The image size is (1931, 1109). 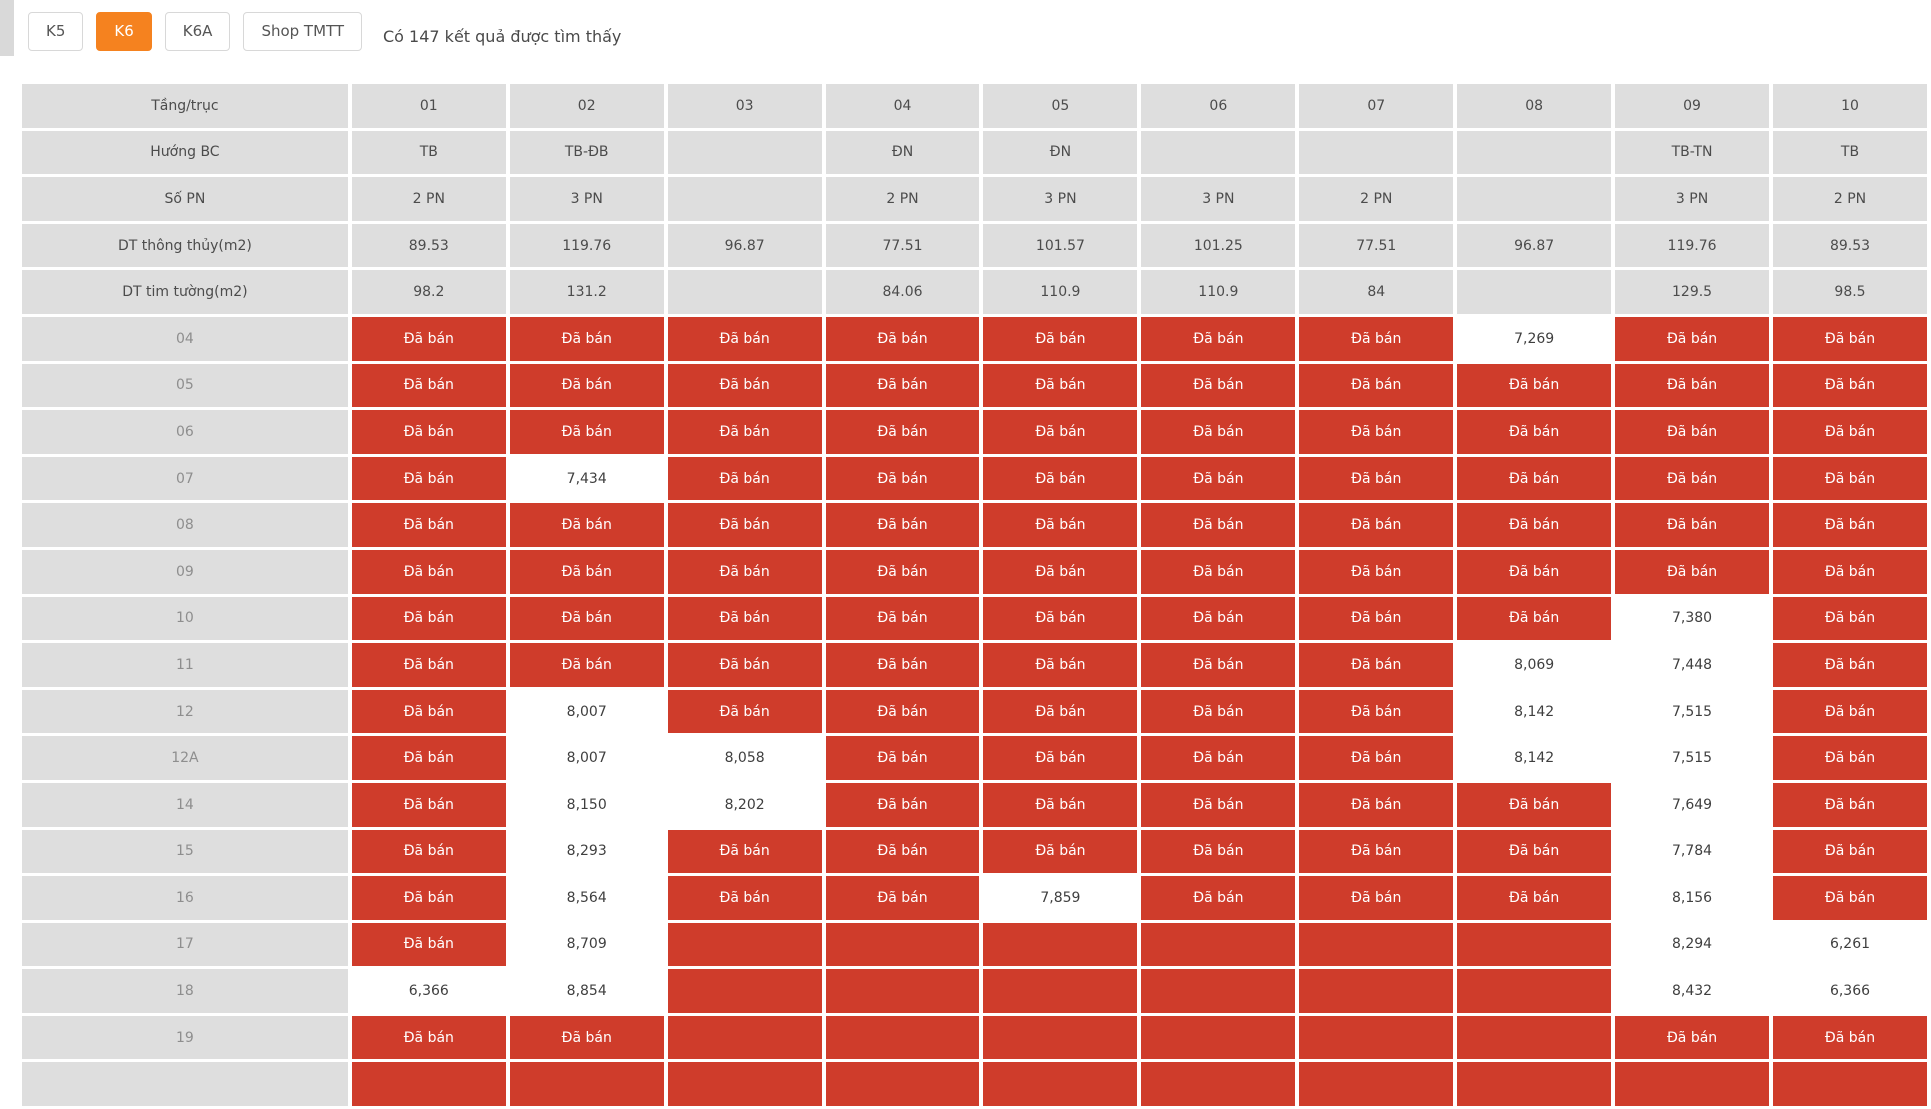 What do you see at coordinates (1534, 338) in the screenshot?
I see `cell-price-04-08: 7,269` at bounding box center [1534, 338].